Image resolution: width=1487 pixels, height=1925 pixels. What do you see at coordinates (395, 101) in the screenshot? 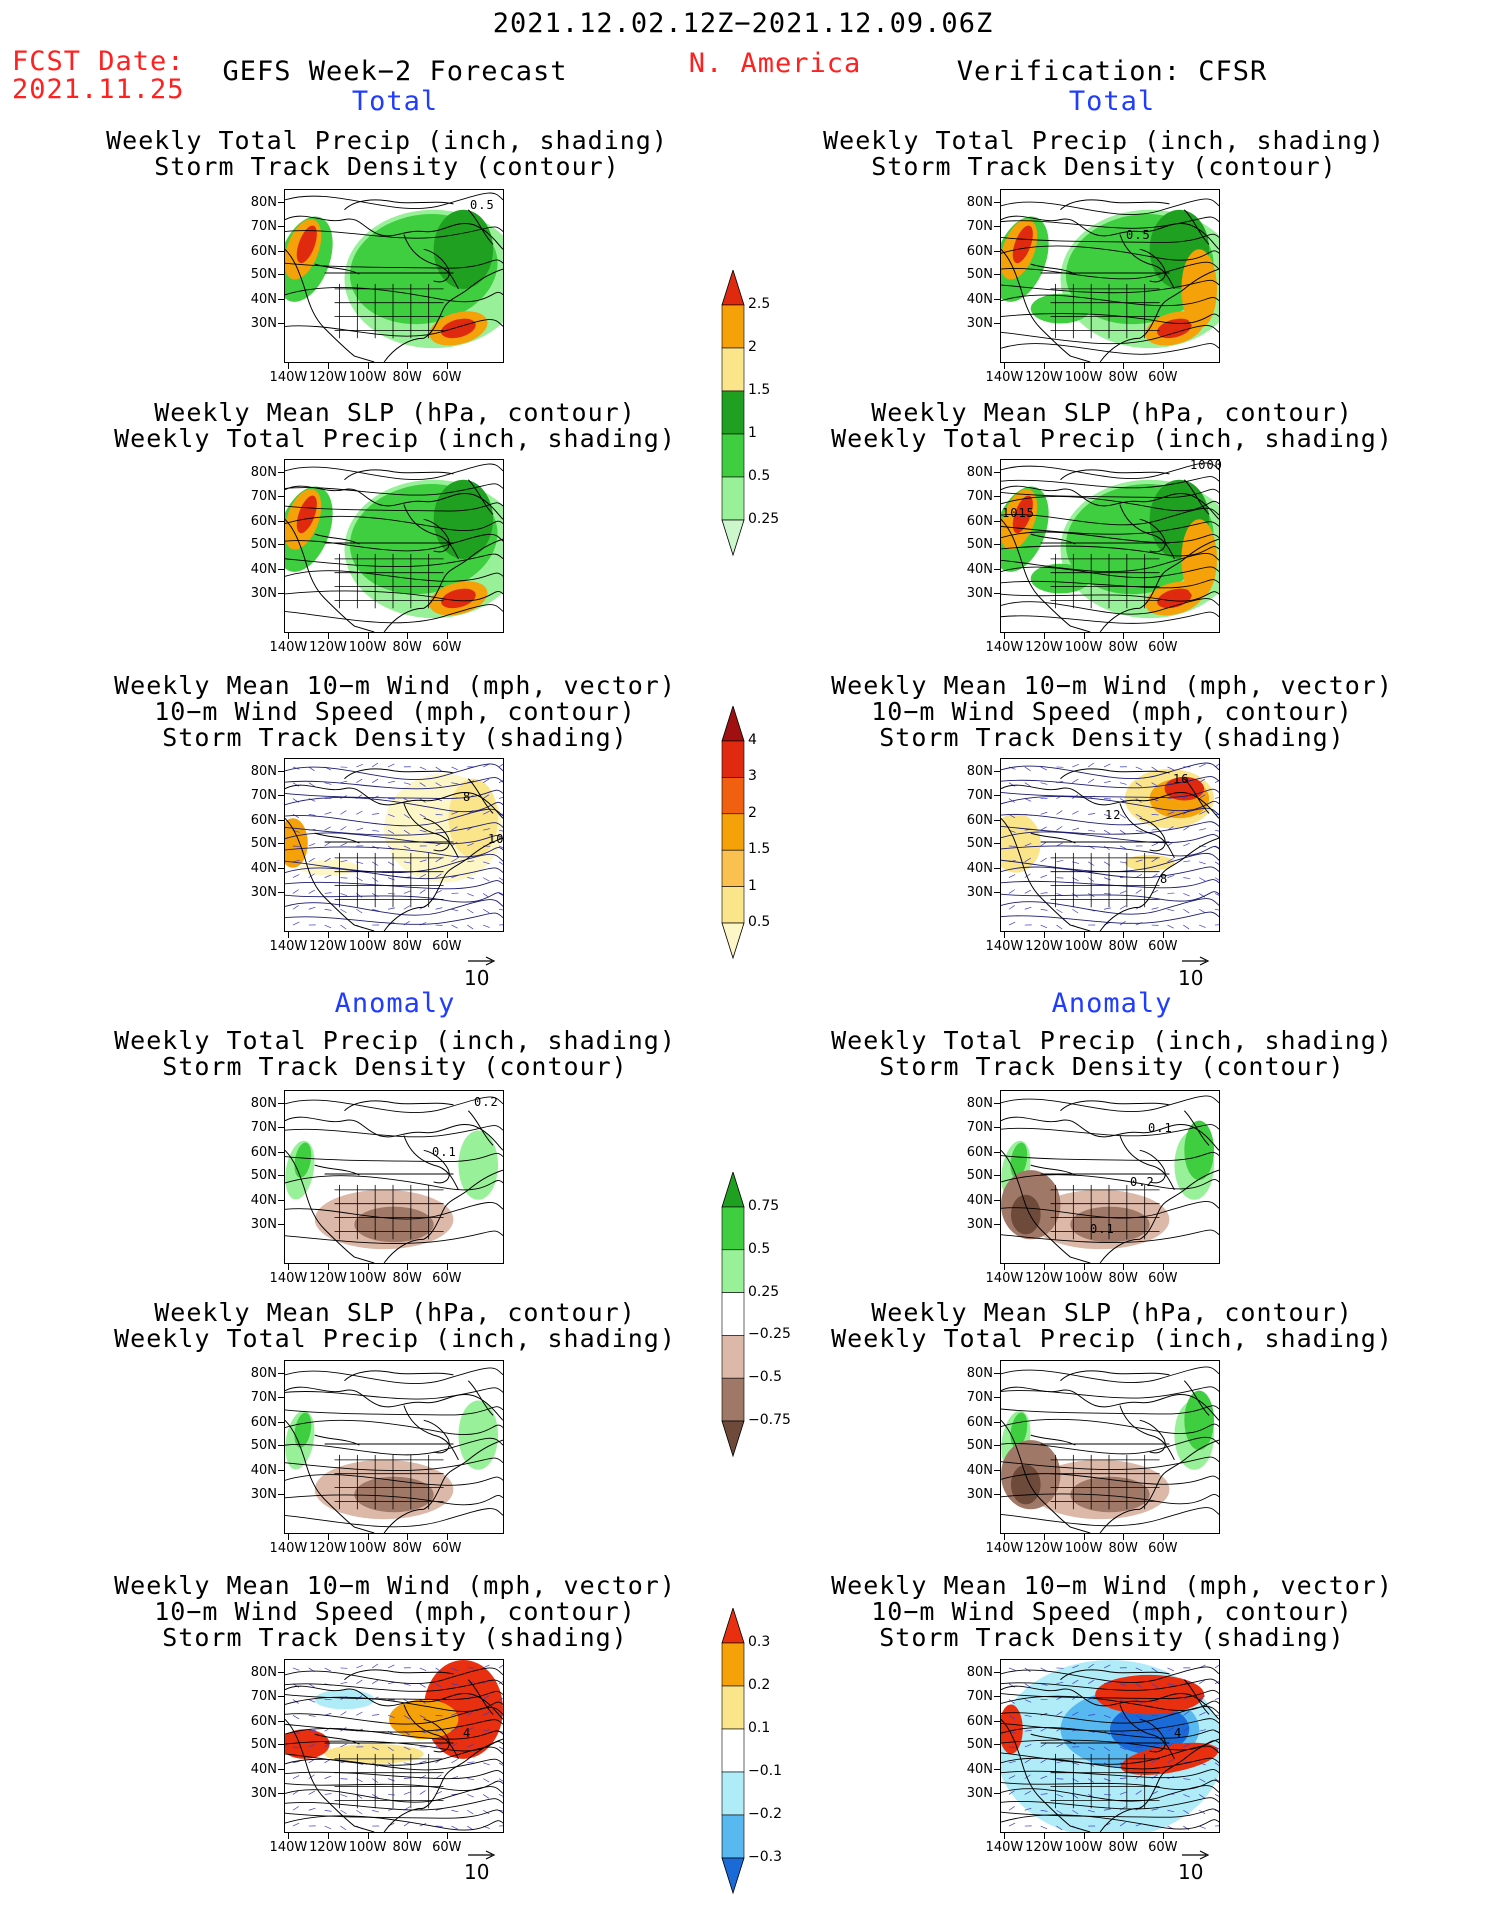
I see `gefs-total-section: Total` at bounding box center [395, 101].